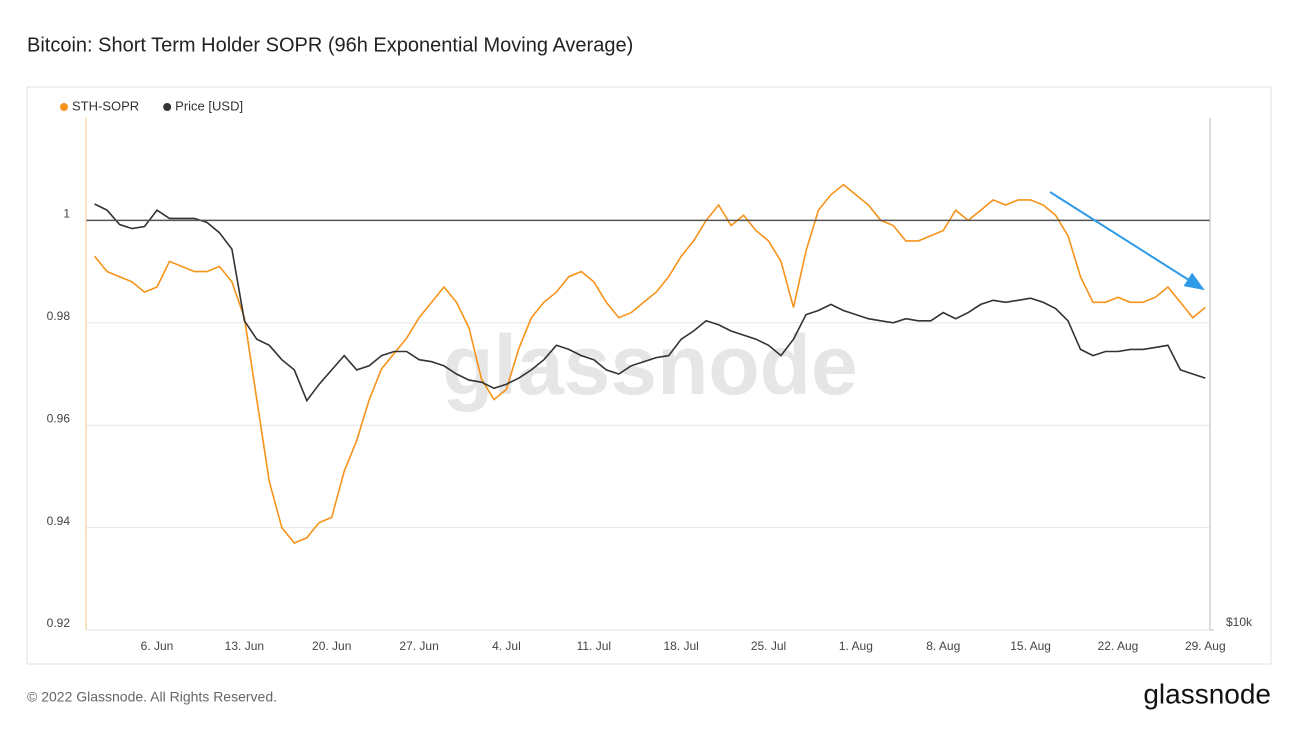 The width and height of the screenshot is (1299, 736). I want to click on x-tick-label: 20. Jun, so click(331, 646).